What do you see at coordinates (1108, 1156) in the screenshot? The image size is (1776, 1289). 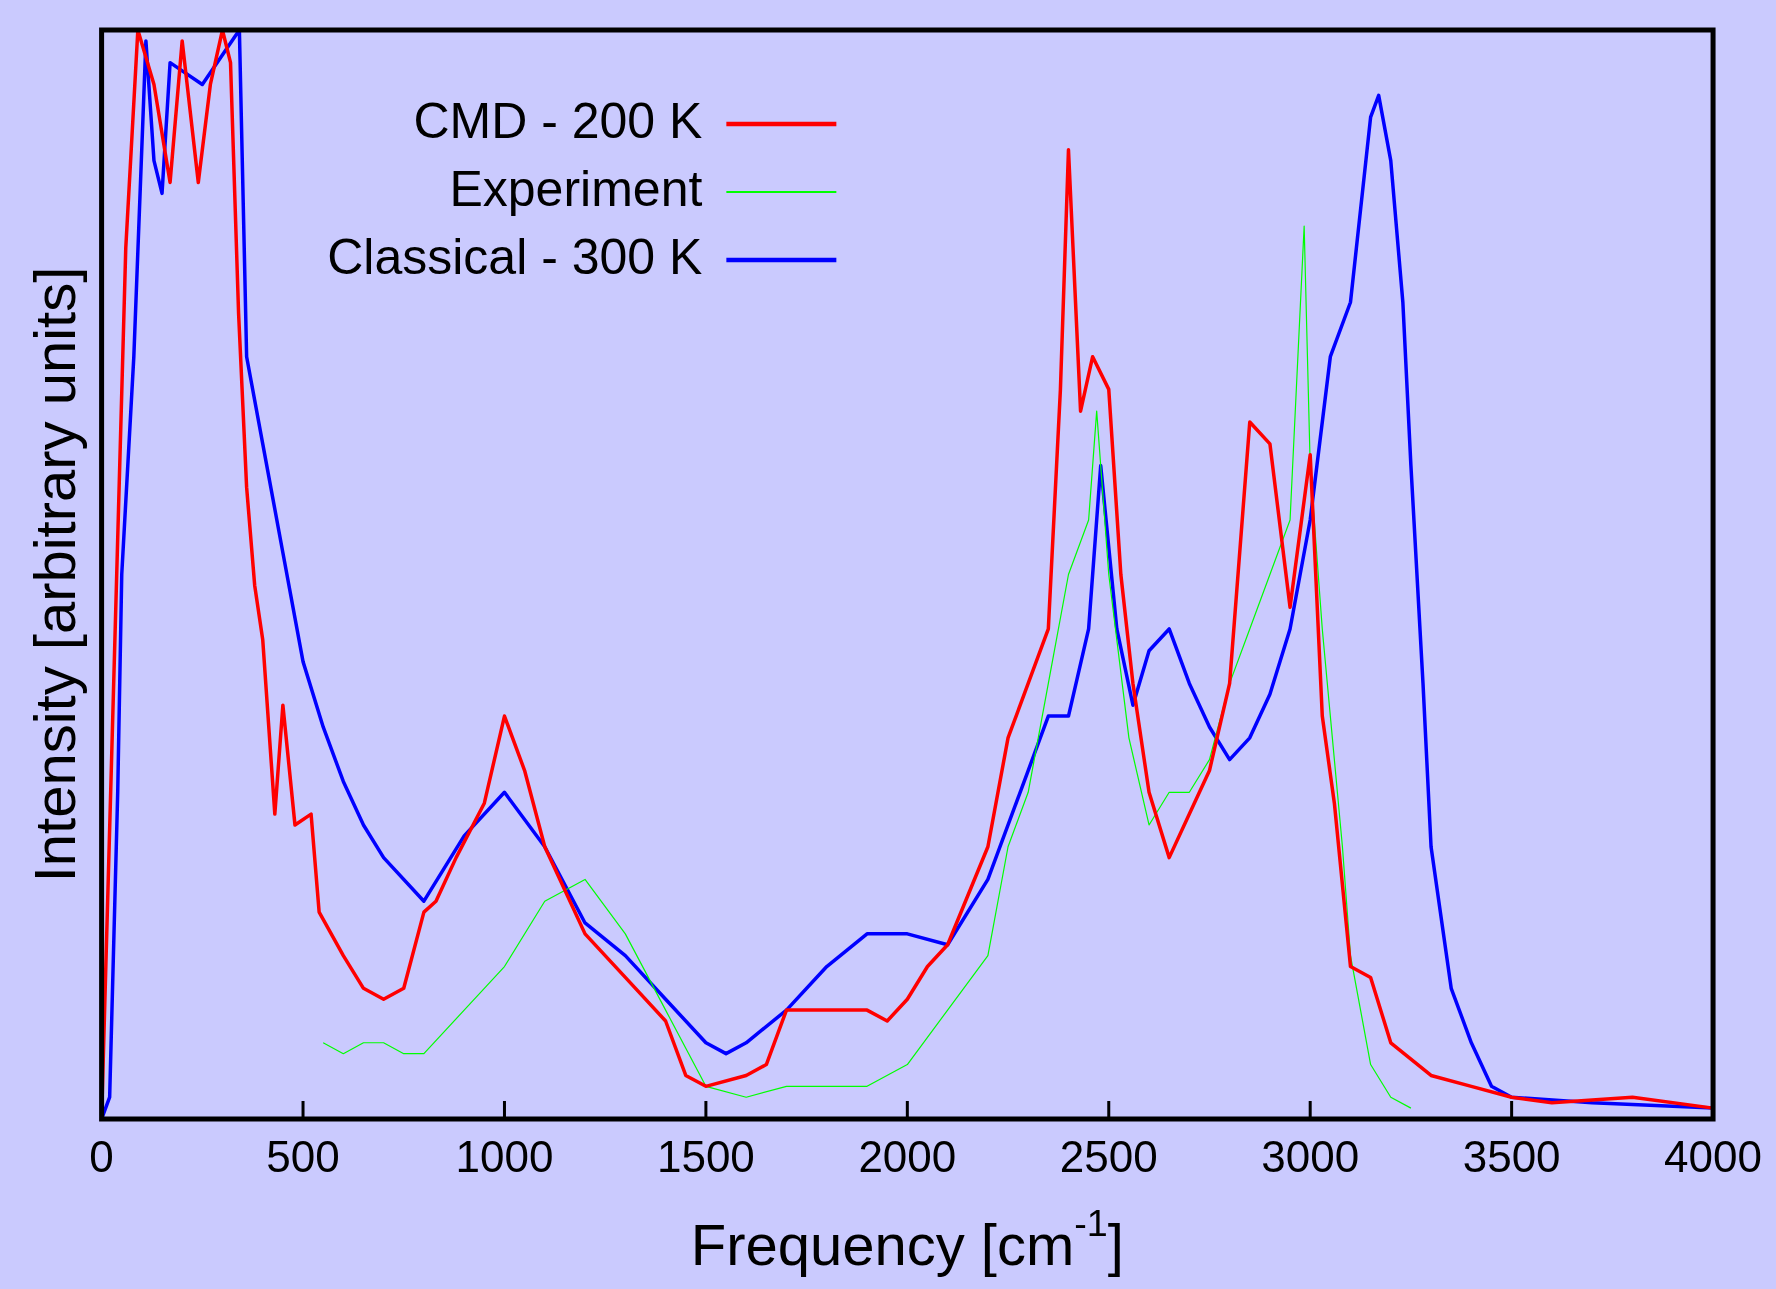 I see `x-tick-label: 2500` at bounding box center [1108, 1156].